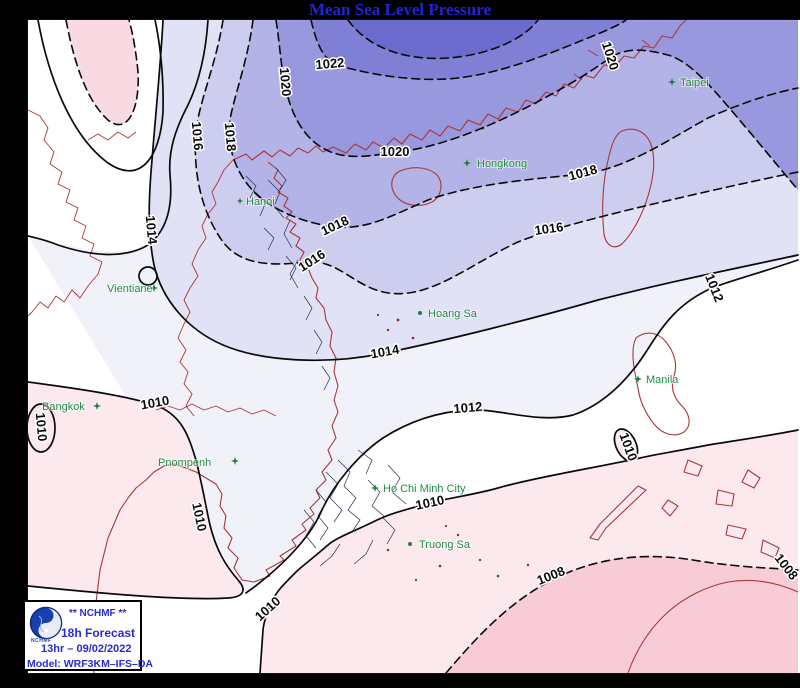 The width and height of the screenshot is (800, 688). I want to click on city-star-bangkok, so click(97, 406).